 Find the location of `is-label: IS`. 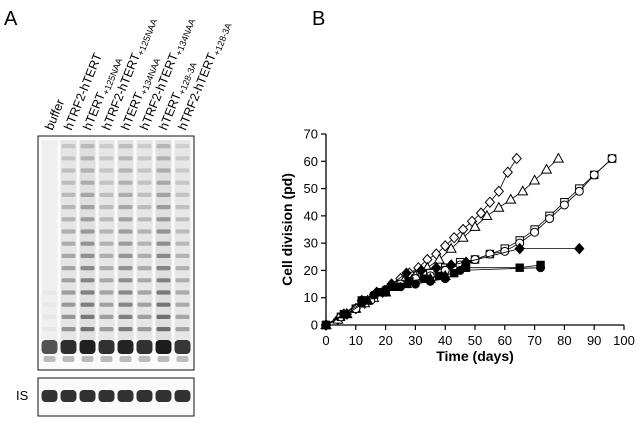

is-label: IS is located at coordinates (22, 395).